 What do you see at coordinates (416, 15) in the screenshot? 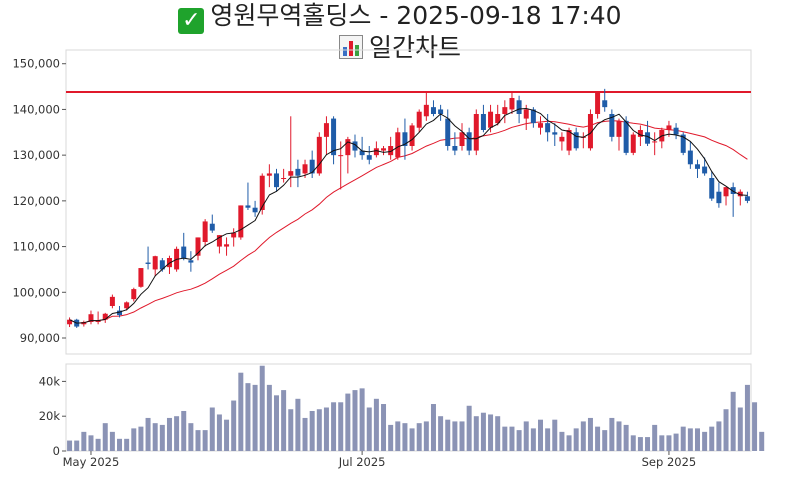
I see `chart-title-text: 영원무역홀딩스 - 2025-09-18 17:40` at bounding box center [416, 15].